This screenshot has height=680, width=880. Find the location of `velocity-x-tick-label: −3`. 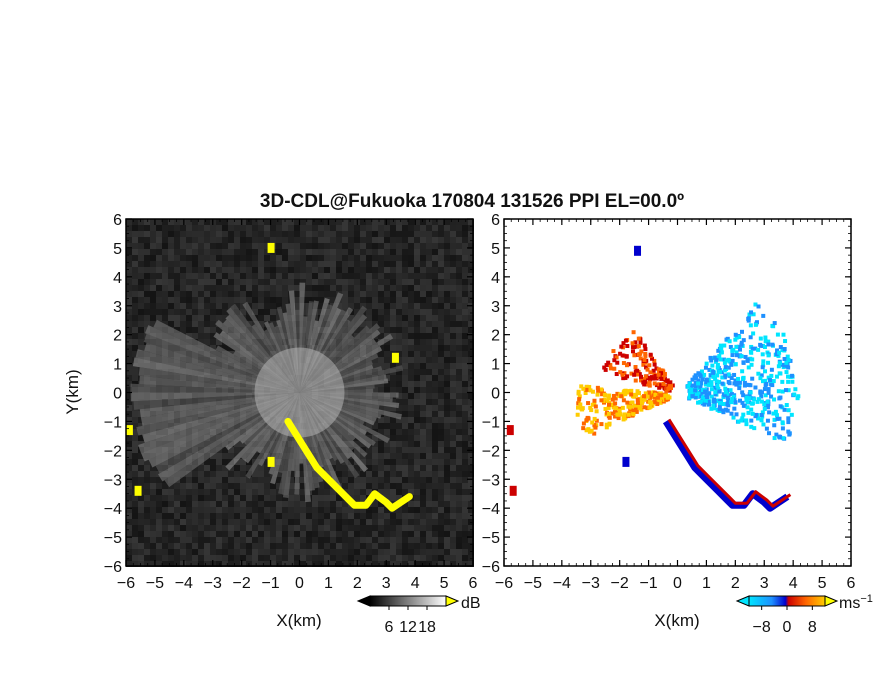

velocity-x-tick-label: −3 is located at coordinates (591, 583).